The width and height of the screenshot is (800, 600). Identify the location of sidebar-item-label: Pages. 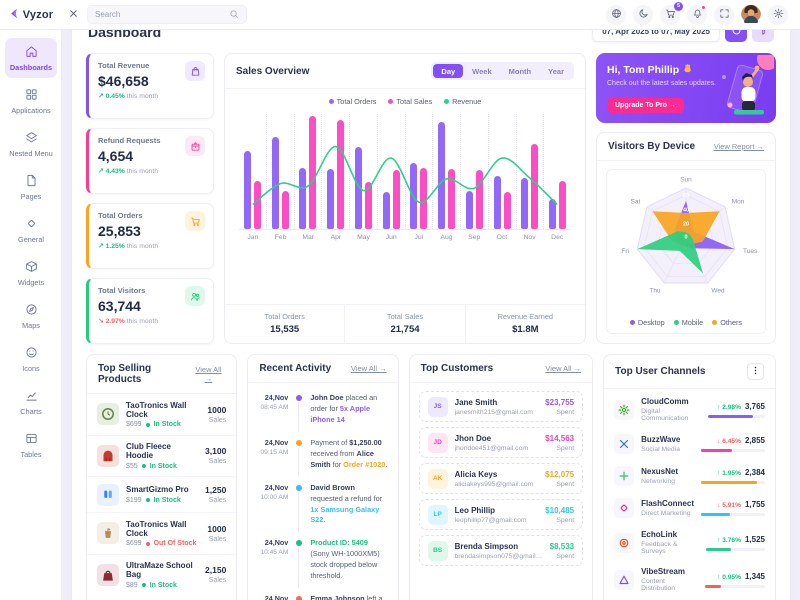
(31, 196).